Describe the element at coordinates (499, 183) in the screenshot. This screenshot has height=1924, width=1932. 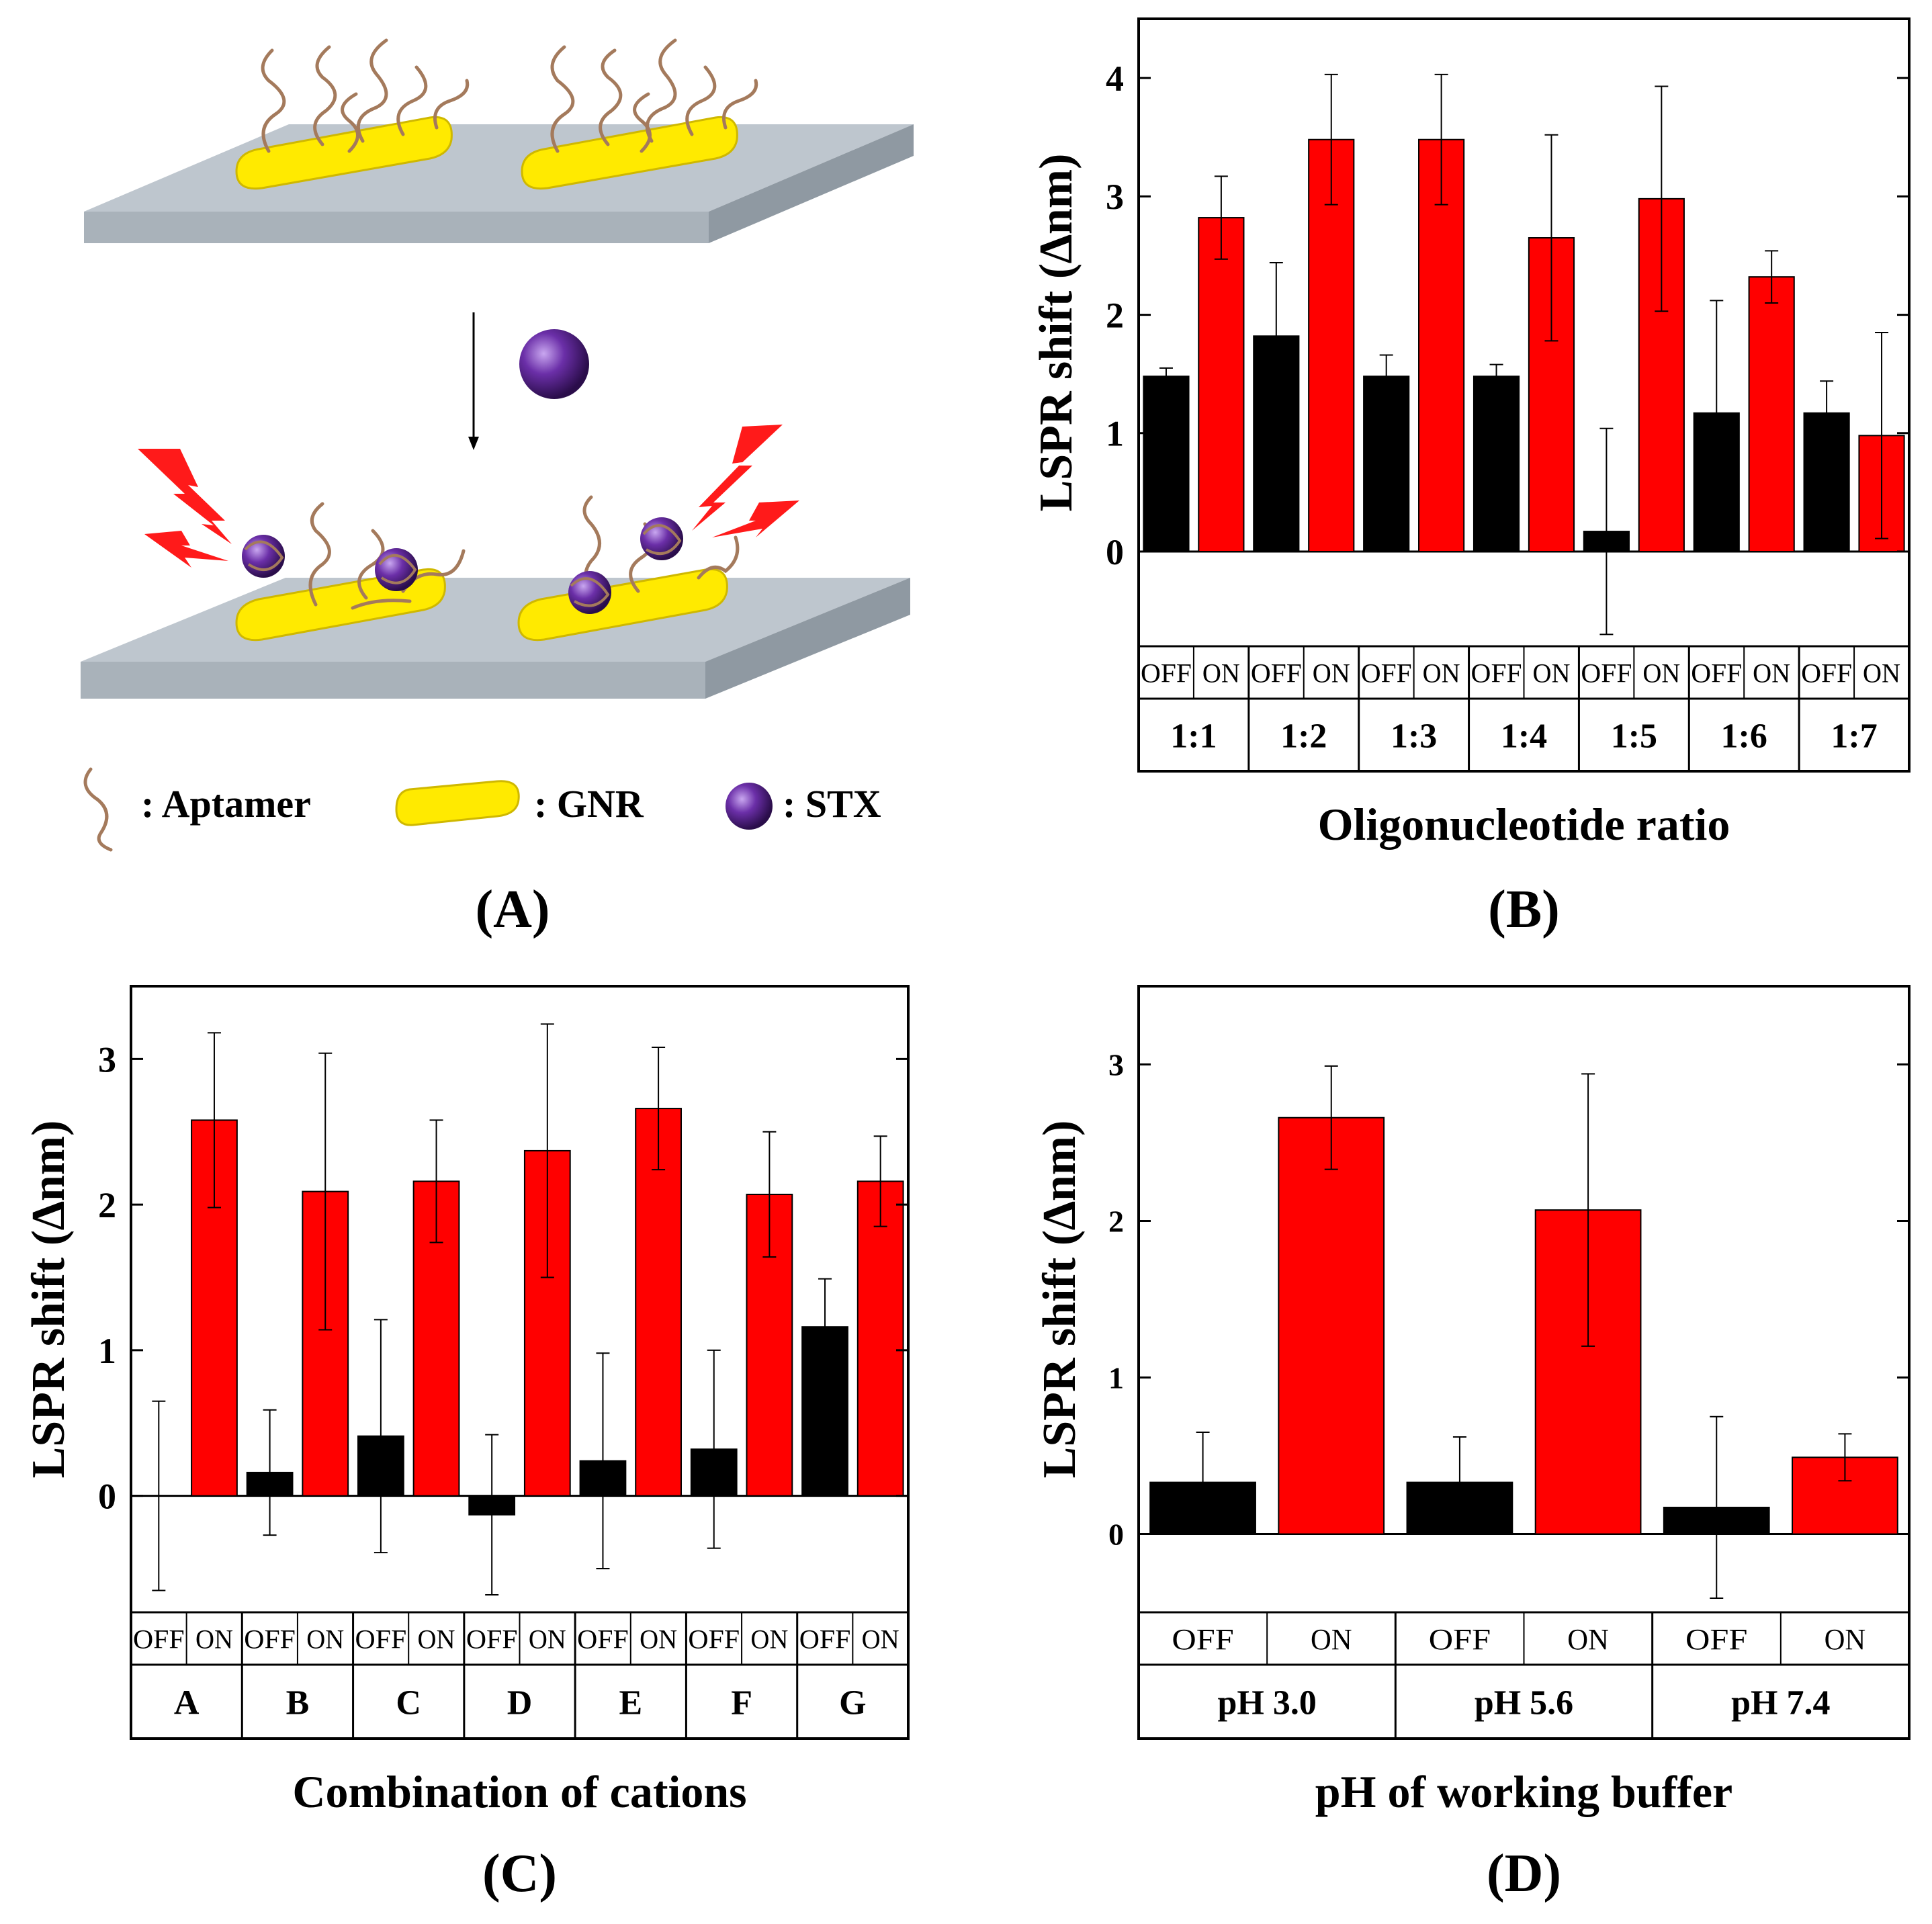
I see `substrate-top` at that location.